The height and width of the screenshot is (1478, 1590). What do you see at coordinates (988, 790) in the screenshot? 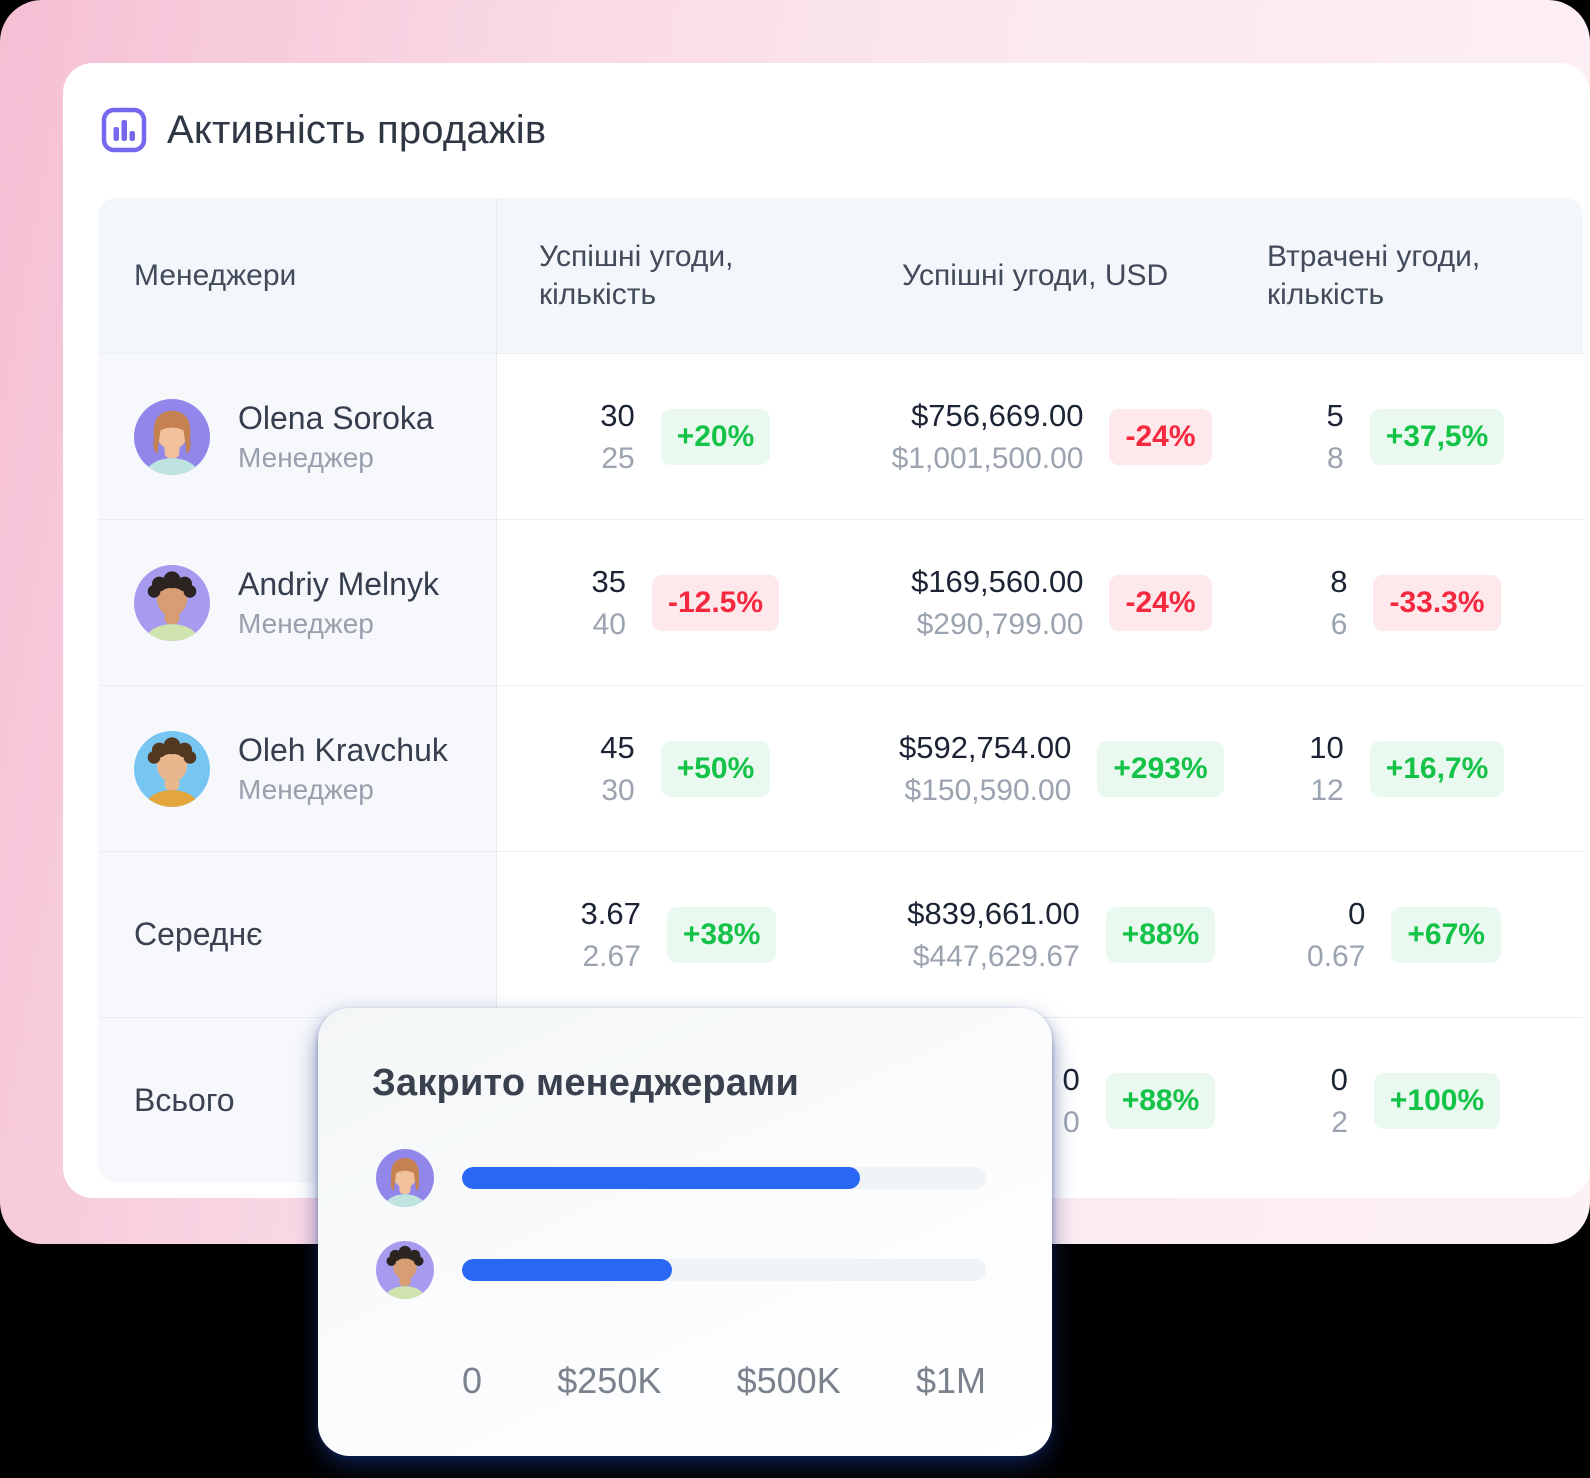
I see `previous-value: $150,590.00` at bounding box center [988, 790].